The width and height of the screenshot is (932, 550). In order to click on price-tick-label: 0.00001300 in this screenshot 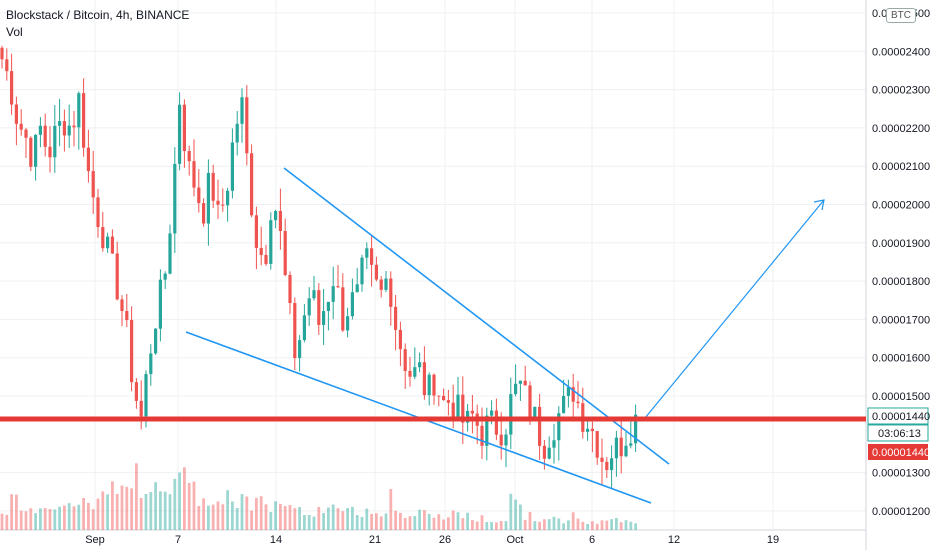, I will do `click(901, 474)`.